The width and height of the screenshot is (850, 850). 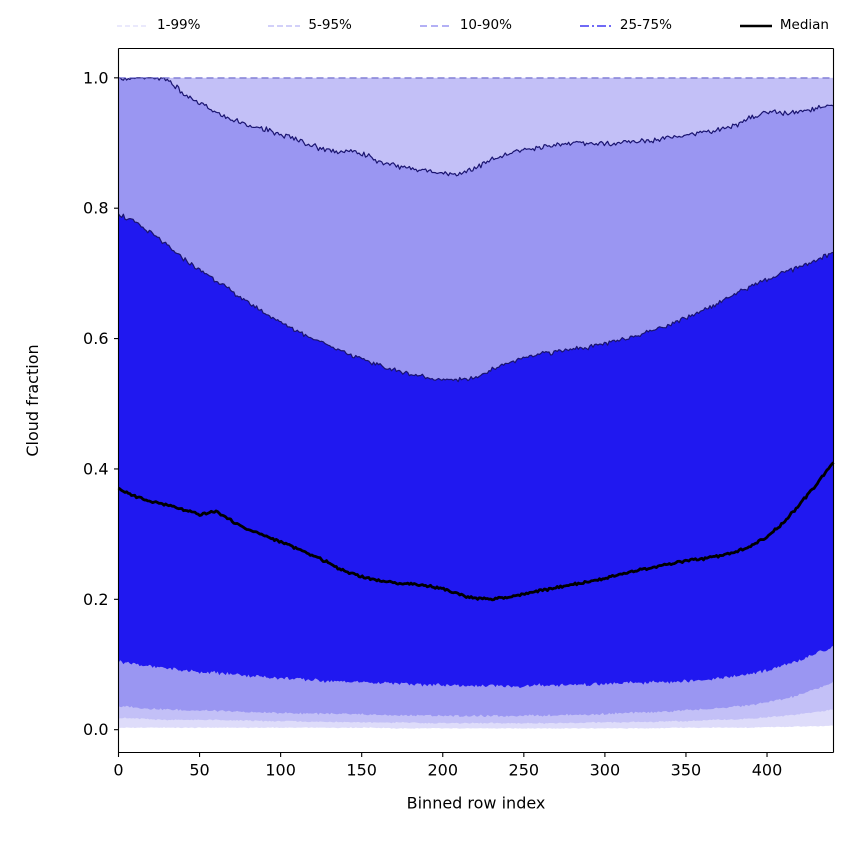 I want to click on legend-label-5-95: 5-95%, so click(x=330, y=25).